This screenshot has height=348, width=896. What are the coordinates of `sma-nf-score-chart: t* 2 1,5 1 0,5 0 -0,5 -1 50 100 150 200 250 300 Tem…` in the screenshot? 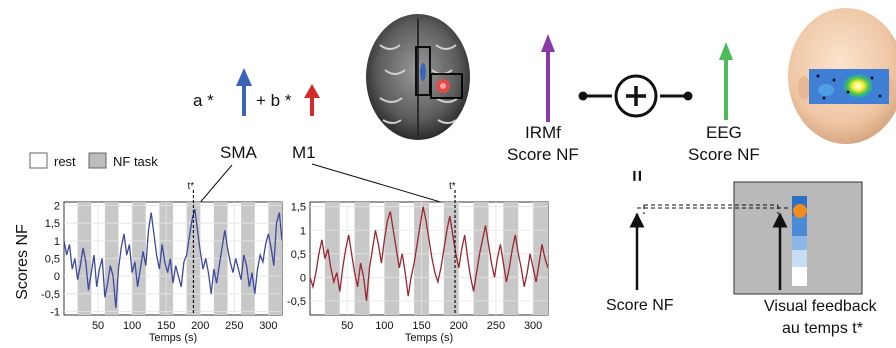 It's located at (148, 262).